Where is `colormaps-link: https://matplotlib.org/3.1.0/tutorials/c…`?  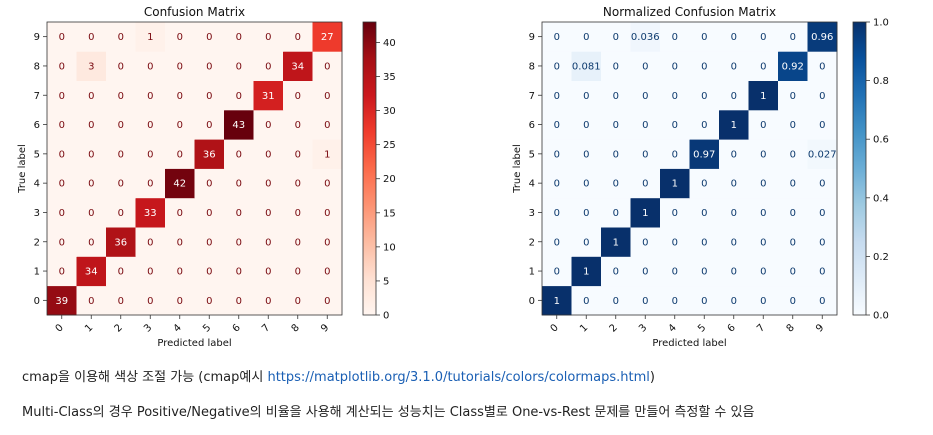
colormaps-link: https://matplotlib.org/3.1.0/tutorials/c… is located at coordinates (458, 377).